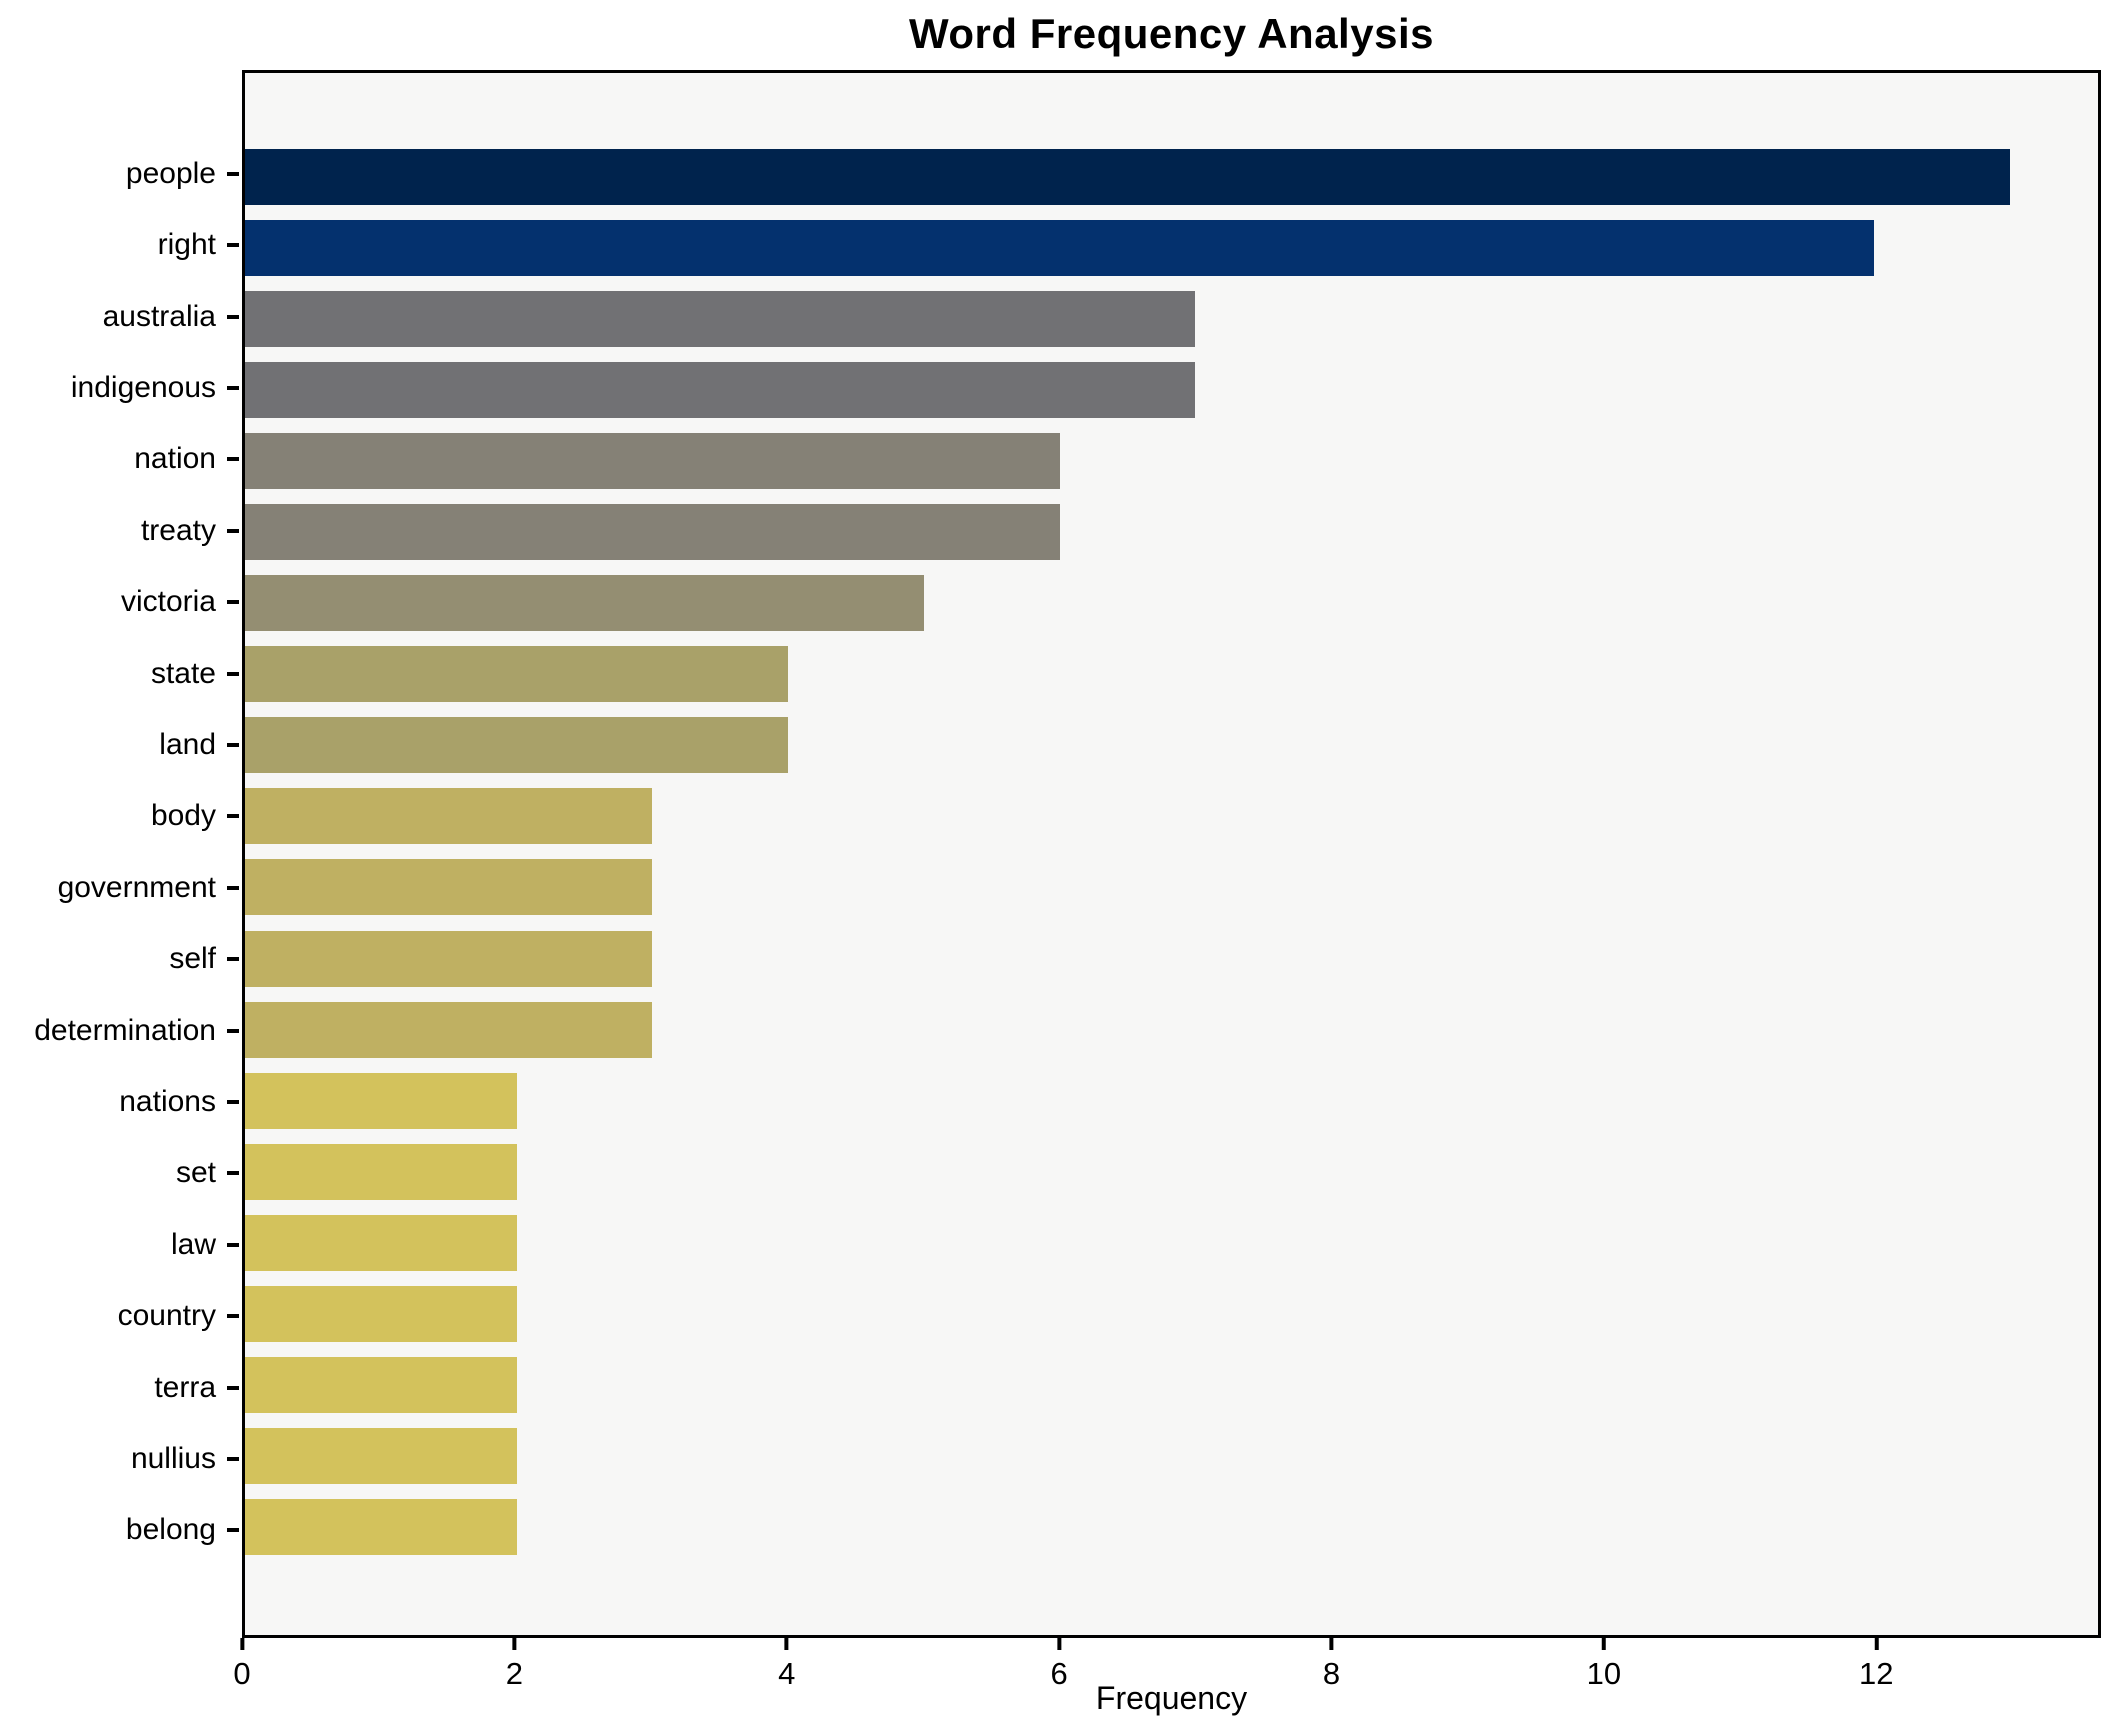 This screenshot has height=1722, width=2121. Describe the element at coordinates (1171, 1698) in the screenshot. I see `x-axis-title: Frequency` at that location.